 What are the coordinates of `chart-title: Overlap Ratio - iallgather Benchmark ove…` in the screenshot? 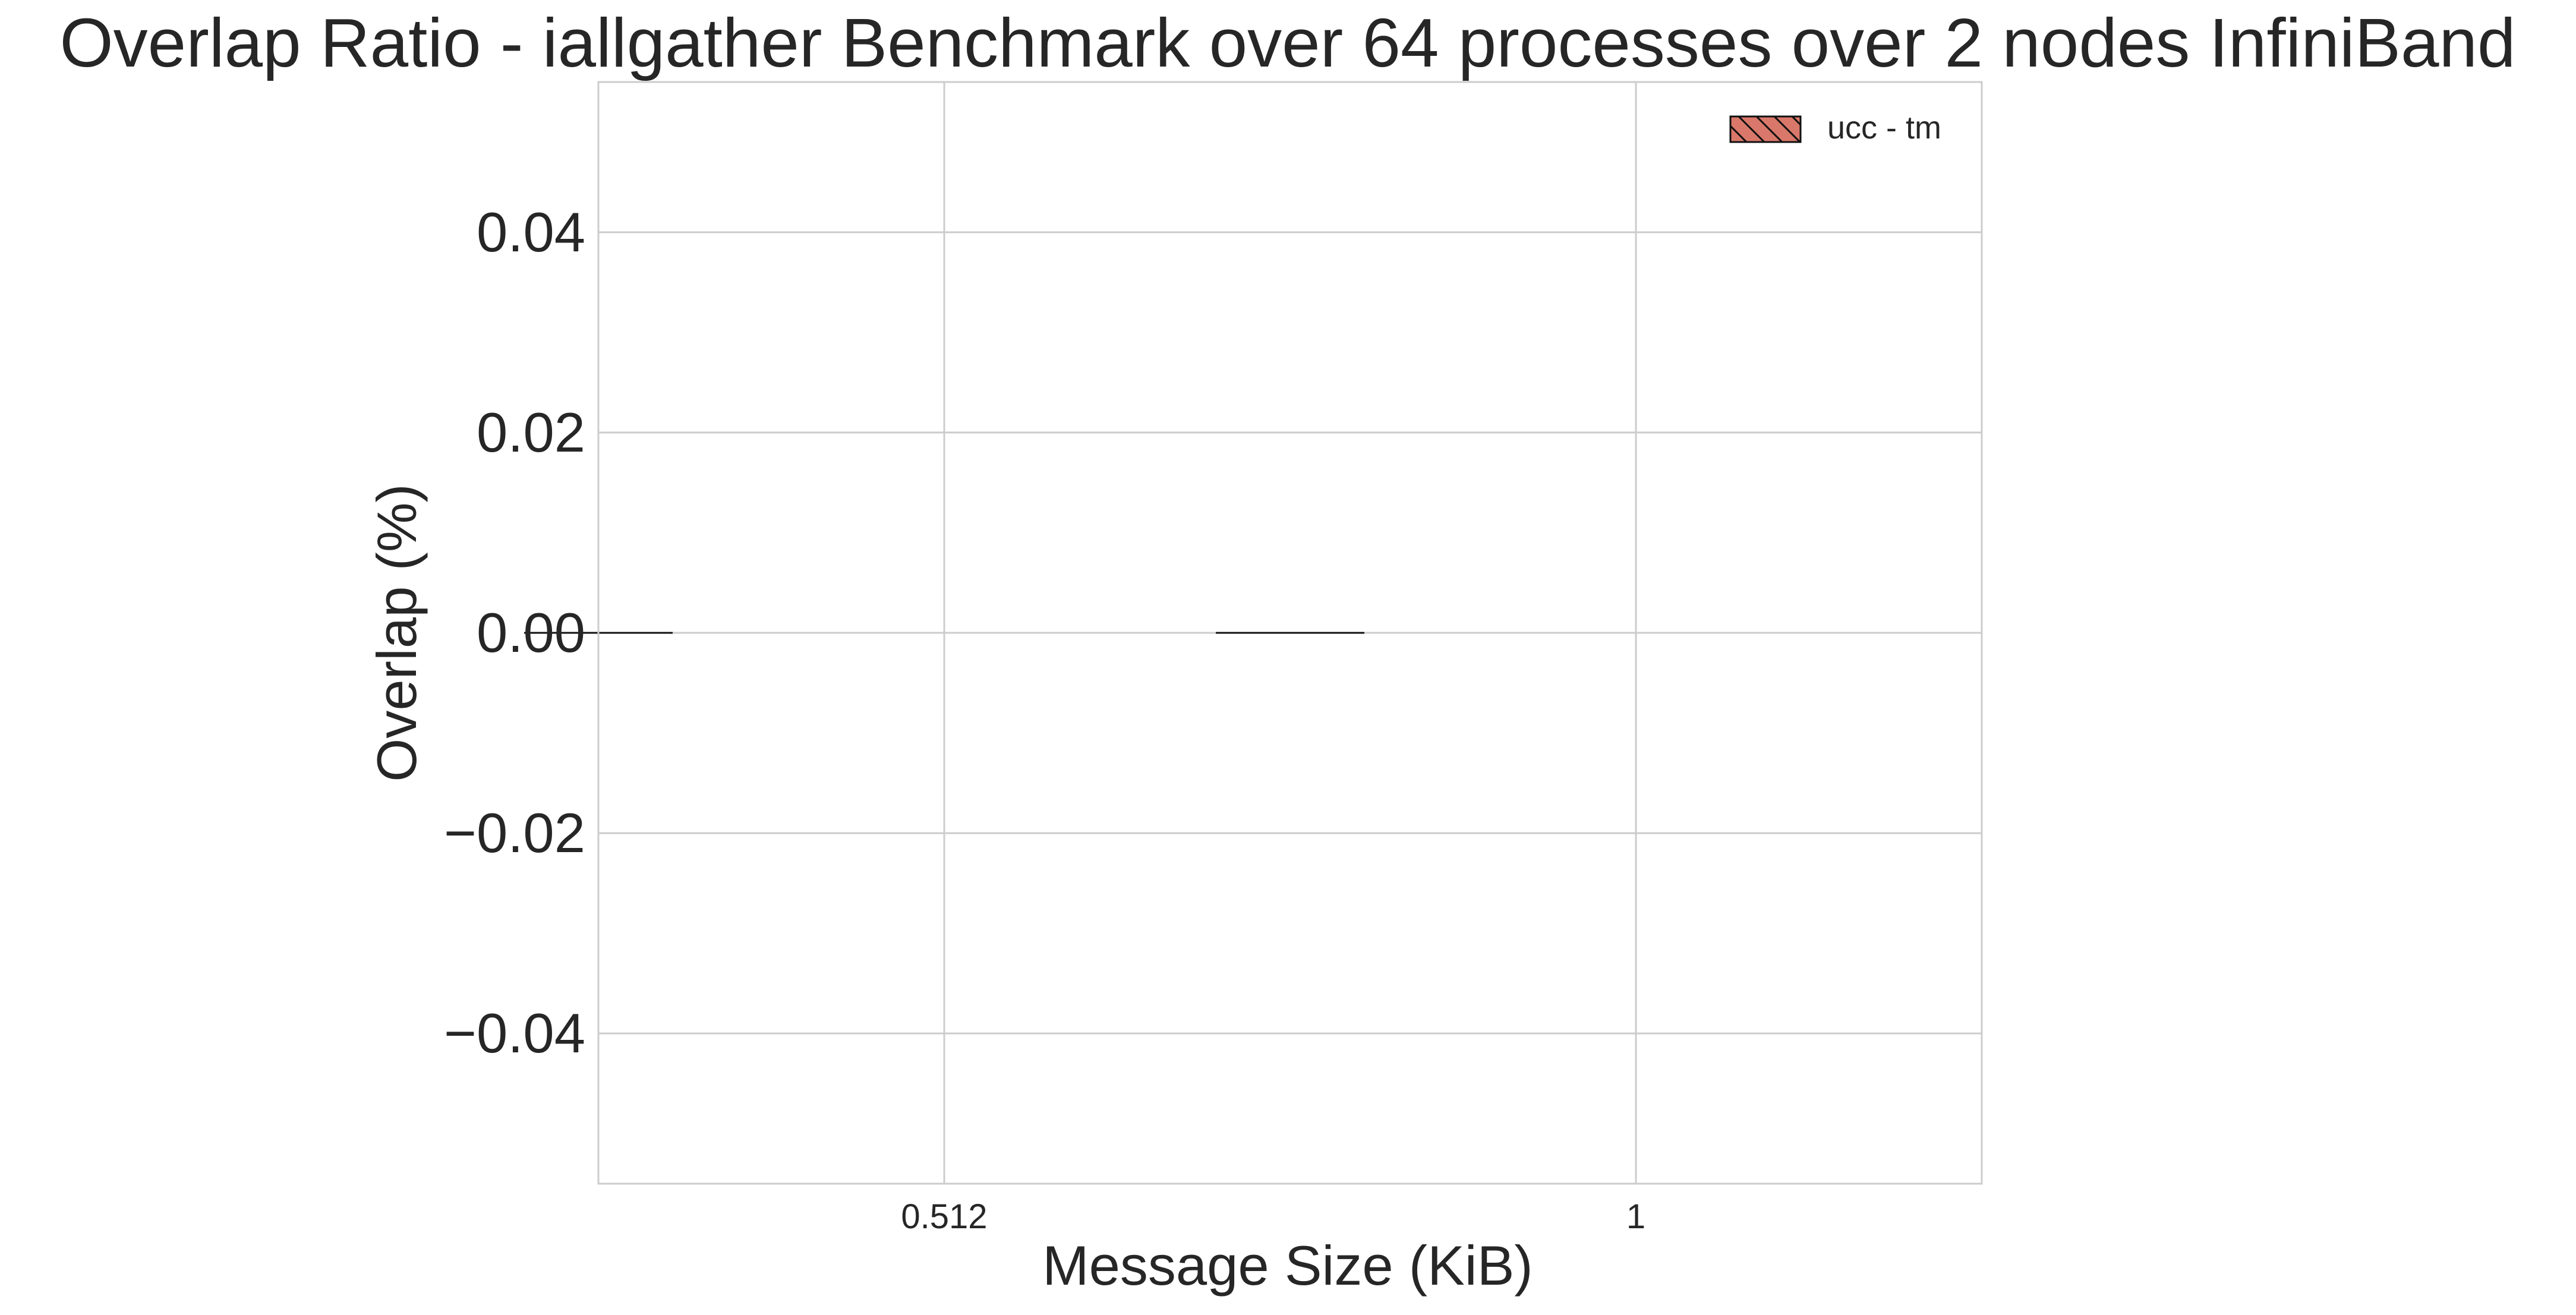 It's located at (1287, 42).